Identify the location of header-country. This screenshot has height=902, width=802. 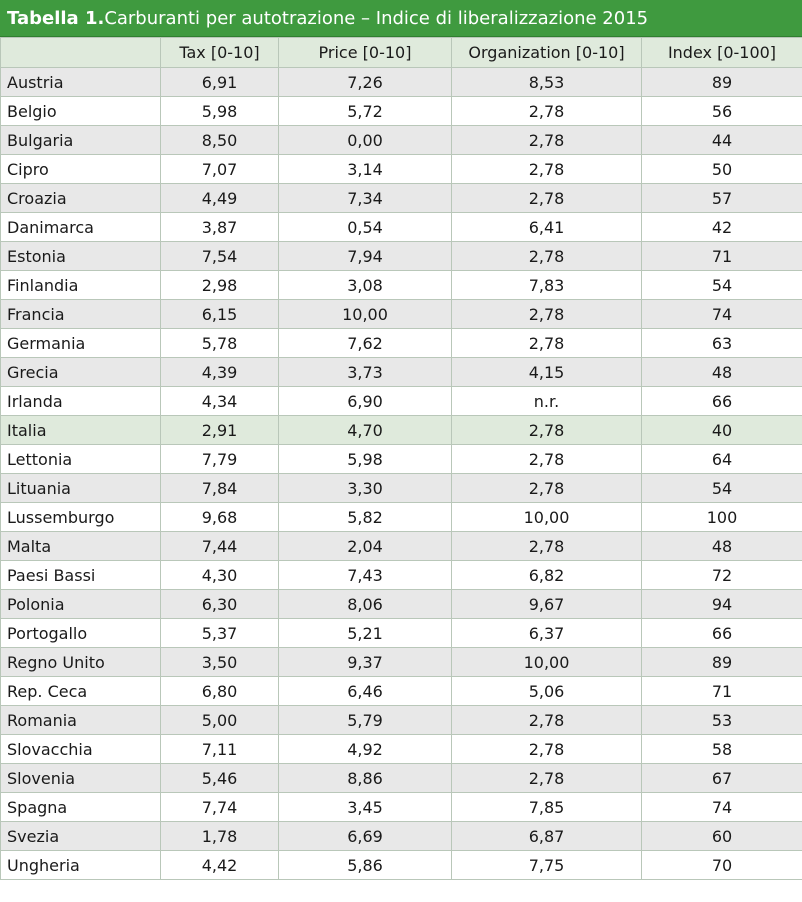
(80, 52).